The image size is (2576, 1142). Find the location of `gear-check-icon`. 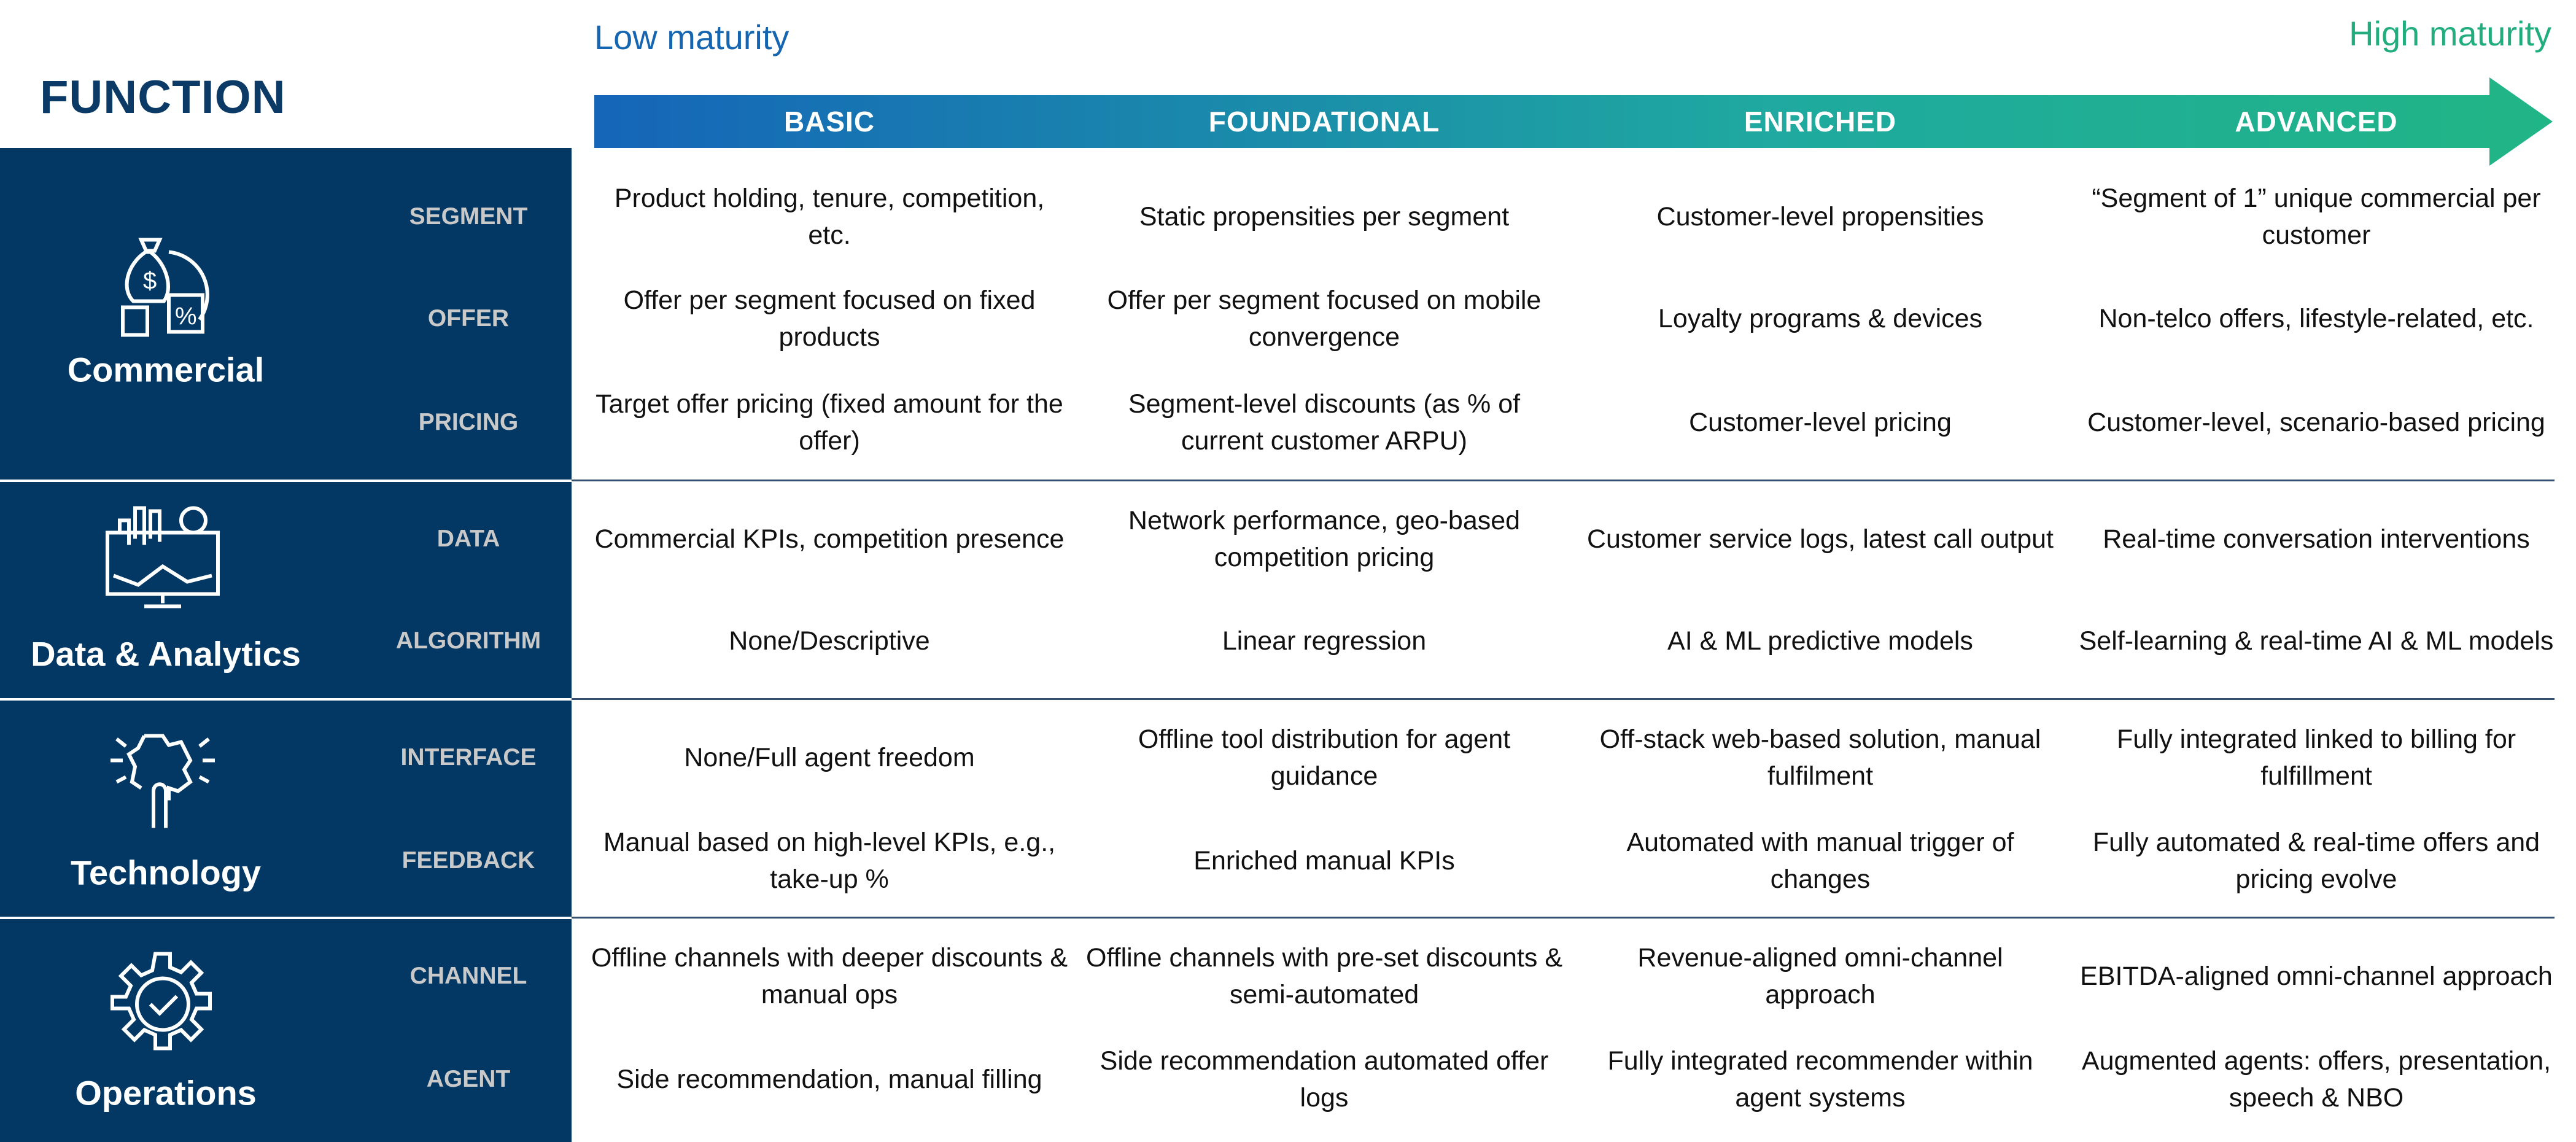

gear-check-icon is located at coordinates (162, 1006).